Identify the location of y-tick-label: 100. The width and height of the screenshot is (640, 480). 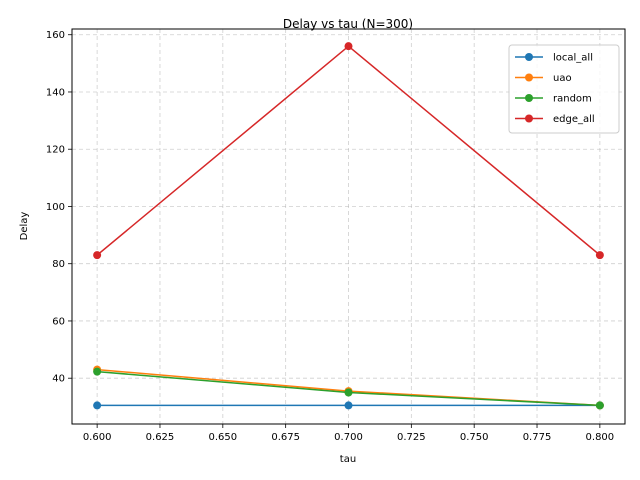
(55, 207).